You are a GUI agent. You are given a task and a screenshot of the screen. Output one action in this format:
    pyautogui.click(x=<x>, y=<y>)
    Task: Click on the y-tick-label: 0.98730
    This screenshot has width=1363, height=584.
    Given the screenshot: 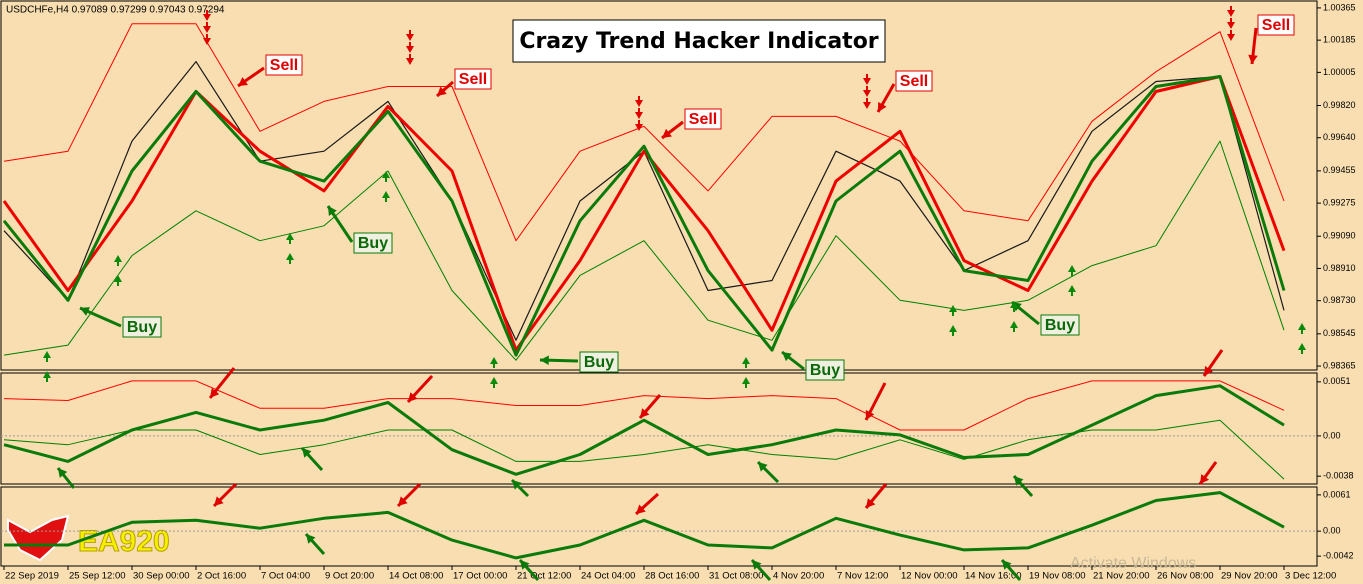 What is the action you would take?
    pyautogui.click(x=1339, y=300)
    